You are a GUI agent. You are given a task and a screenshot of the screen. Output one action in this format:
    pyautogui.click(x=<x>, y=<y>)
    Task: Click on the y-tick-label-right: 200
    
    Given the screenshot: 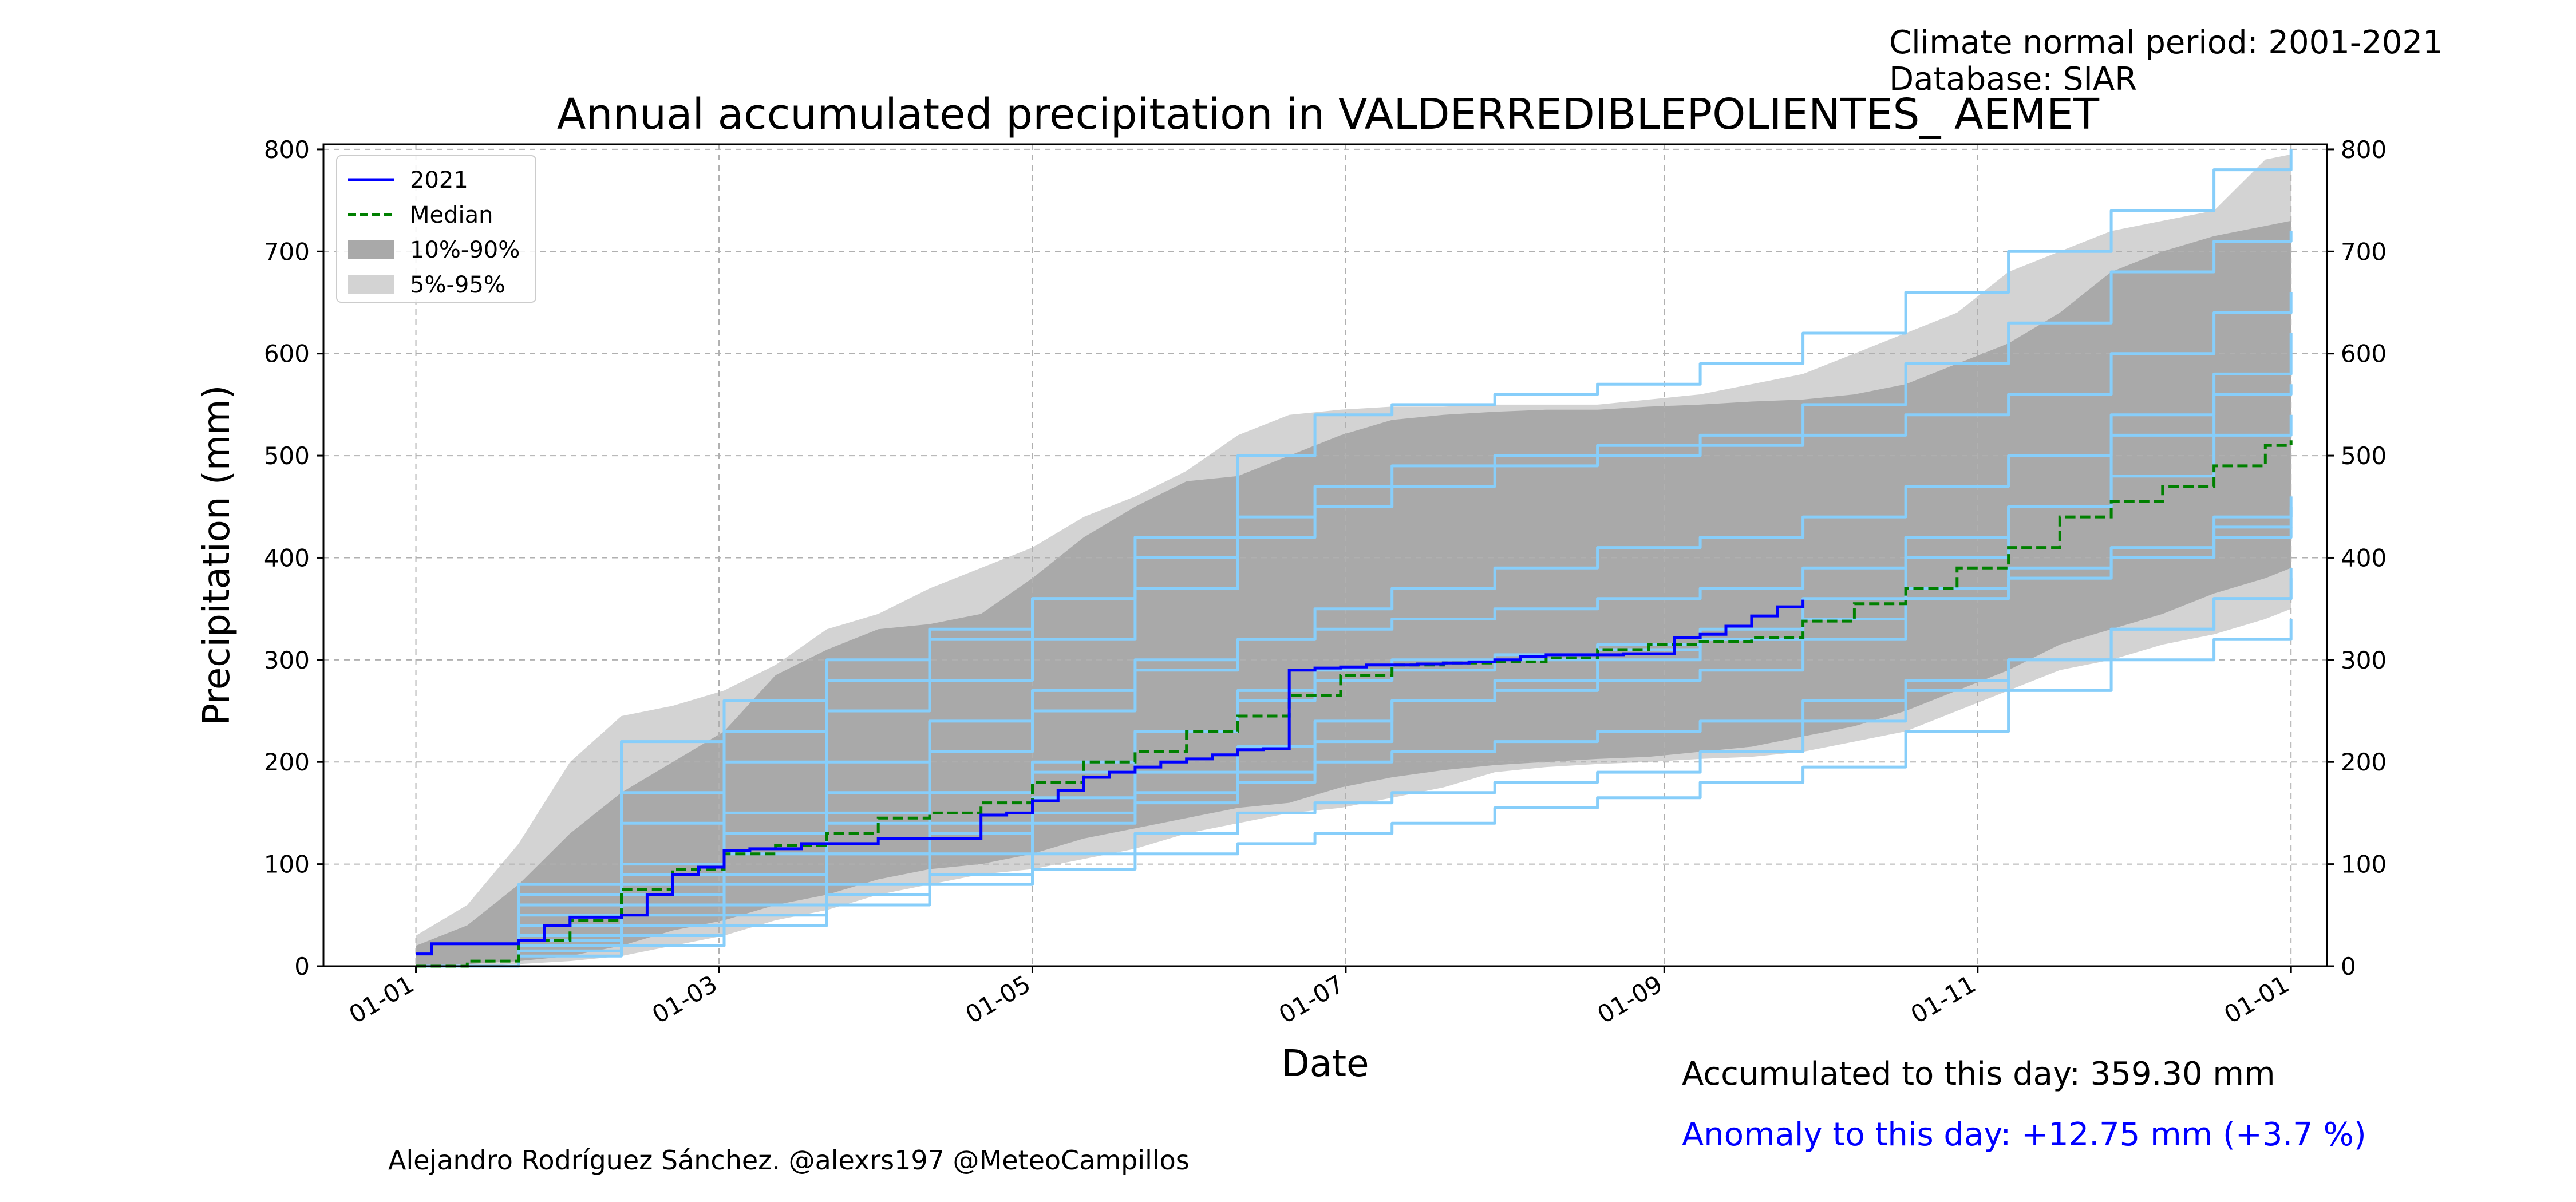 What is the action you would take?
    pyautogui.click(x=2364, y=762)
    